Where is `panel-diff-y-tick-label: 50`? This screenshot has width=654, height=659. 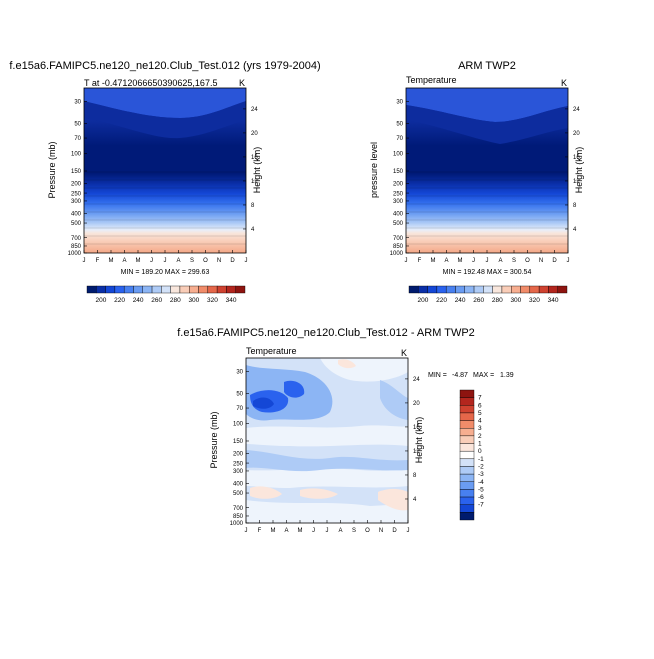
panel-diff-y-tick-label: 50 is located at coordinates (239, 395).